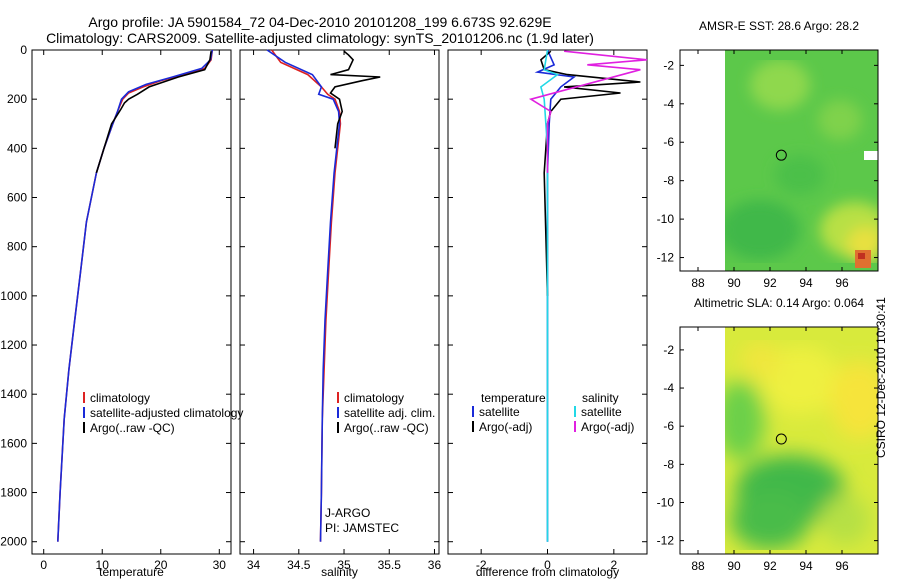 This screenshot has width=900, height=580. Describe the element at coordinates (220, 565) in the screenshot. I see `x-tick-label: 30` at that location.